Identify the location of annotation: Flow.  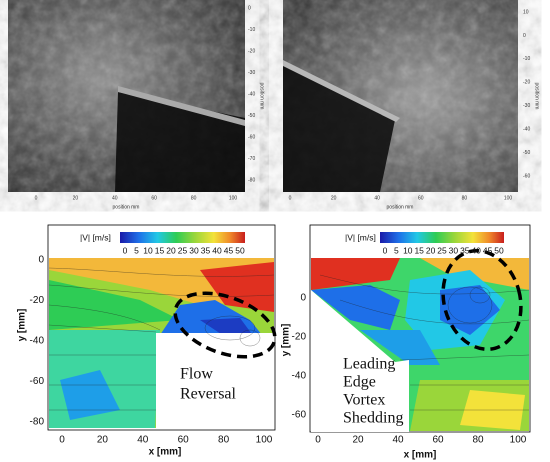
(196, 374).